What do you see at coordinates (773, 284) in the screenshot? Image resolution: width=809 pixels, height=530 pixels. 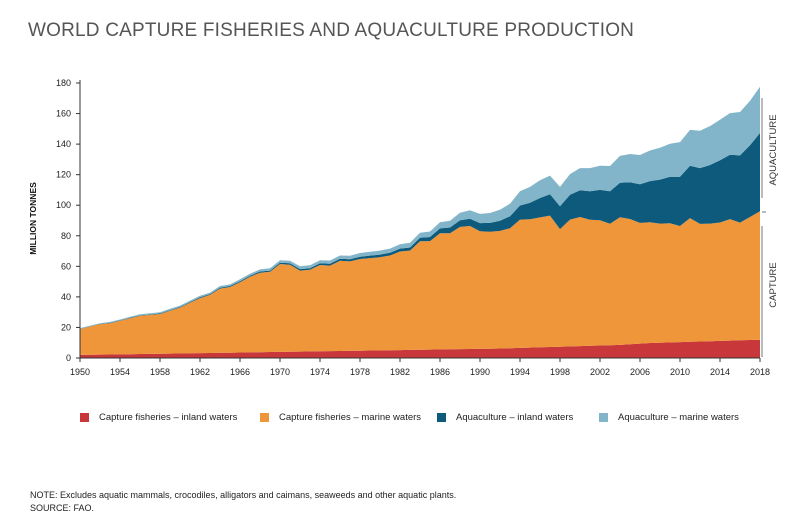 I see `band-label-capture: CAPTURE` at bounding box center [773, 284].